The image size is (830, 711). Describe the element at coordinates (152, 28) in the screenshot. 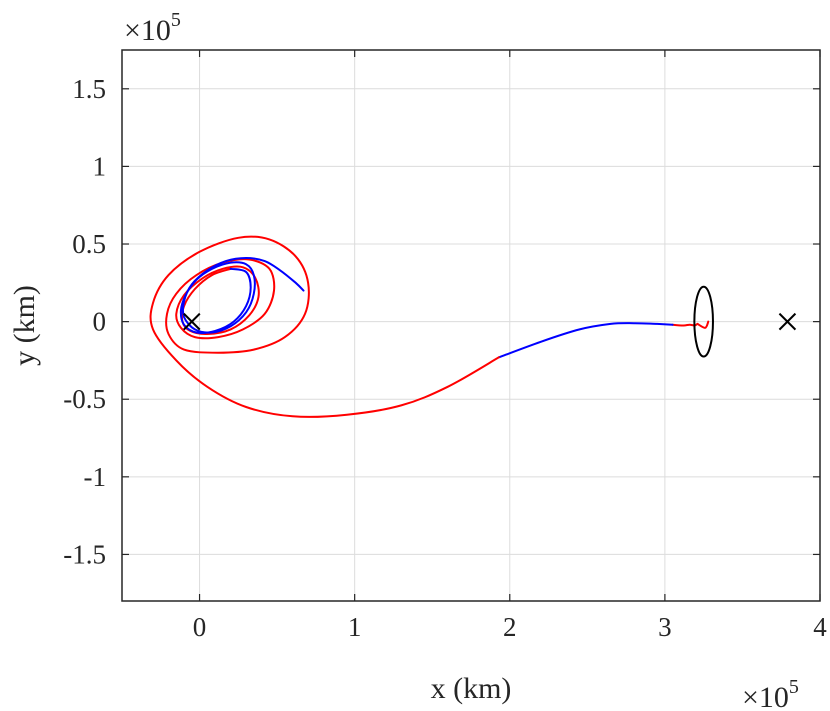

I see `y-exponent-label: ×10⁵` at that location.